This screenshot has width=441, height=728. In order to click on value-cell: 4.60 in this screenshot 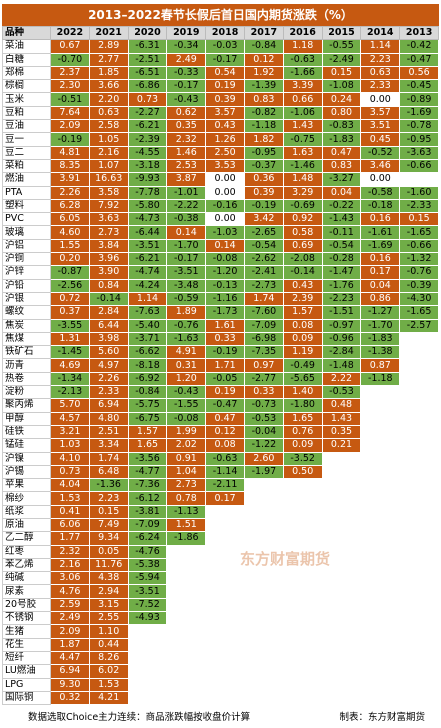, I will do `click(70, 232)`.